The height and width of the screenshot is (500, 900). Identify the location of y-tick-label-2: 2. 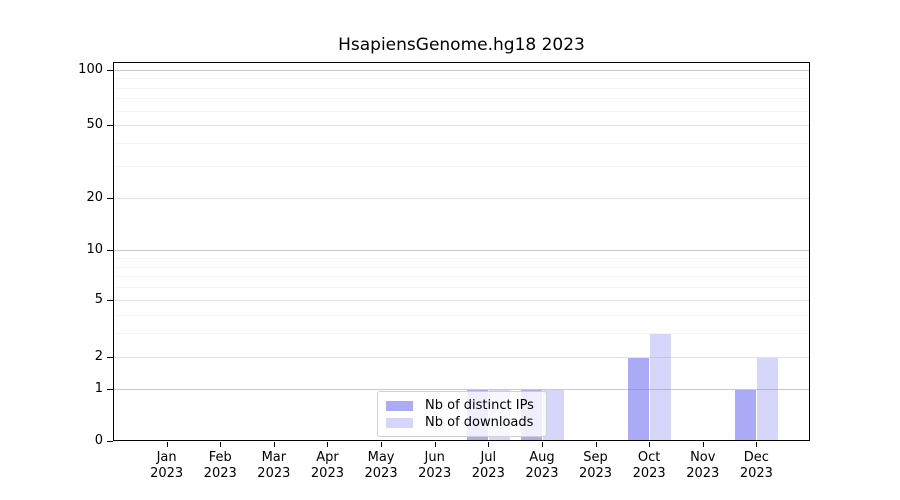
(98, 356).